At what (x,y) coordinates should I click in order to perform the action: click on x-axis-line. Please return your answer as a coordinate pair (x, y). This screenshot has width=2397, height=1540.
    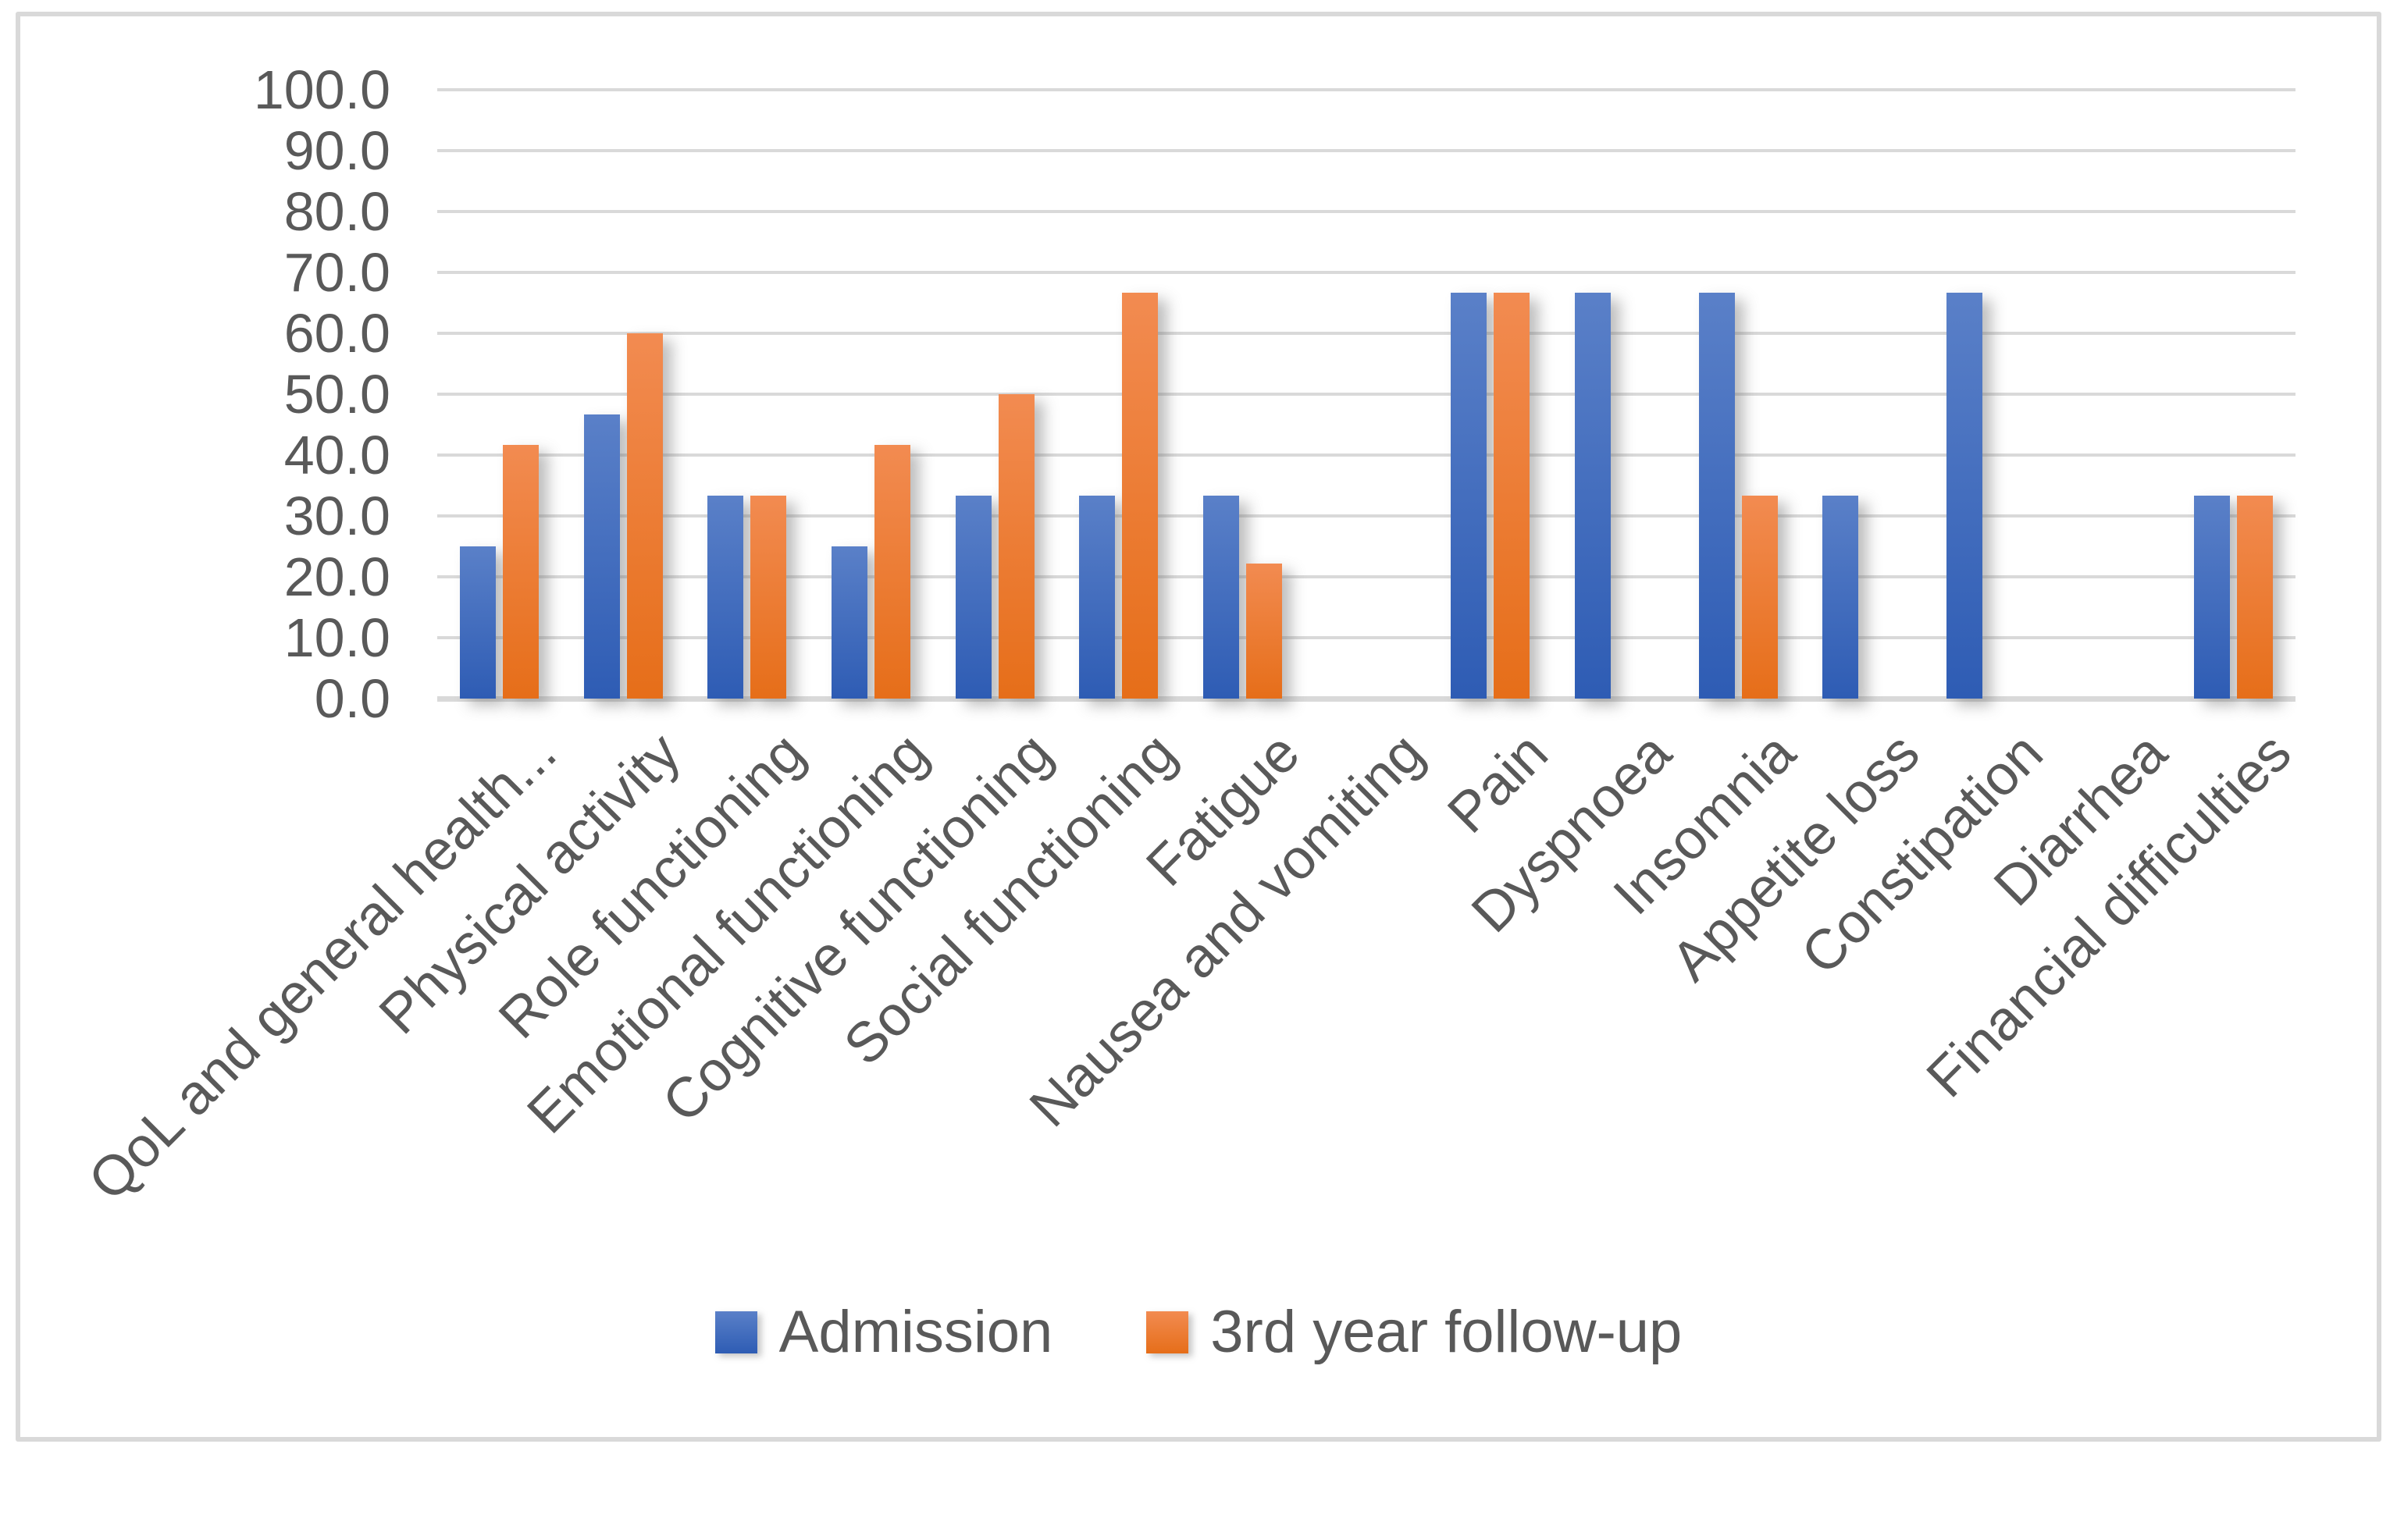
    Looking at the image, I should click on (1366, 699).